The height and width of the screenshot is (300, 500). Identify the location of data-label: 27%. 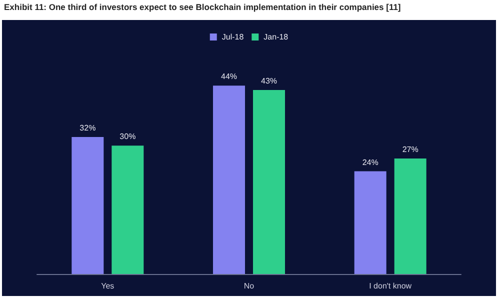
(410, 149).